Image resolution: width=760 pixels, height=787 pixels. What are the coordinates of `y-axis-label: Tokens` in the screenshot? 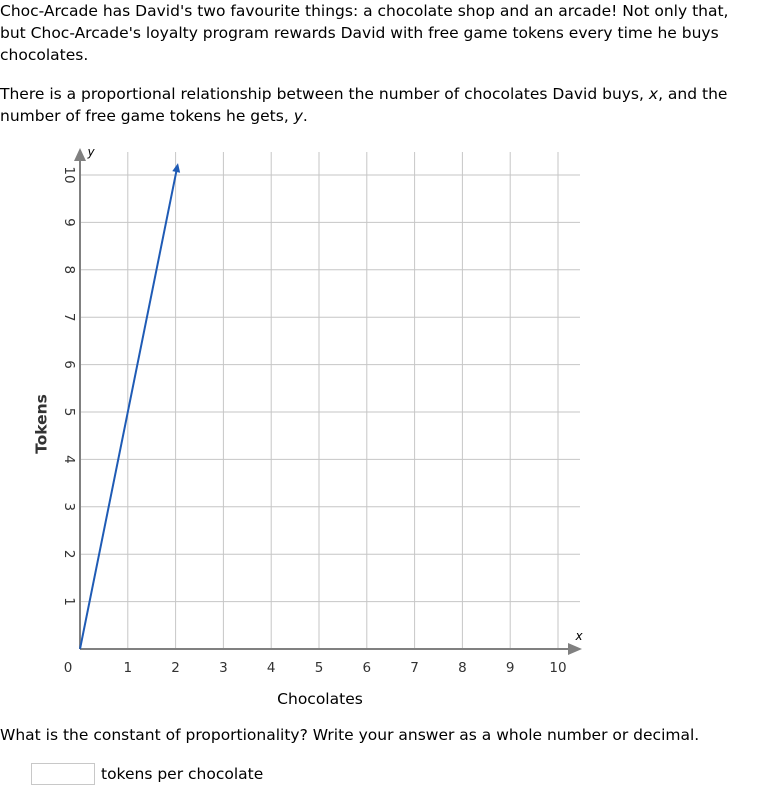 It's located at (42, 424).